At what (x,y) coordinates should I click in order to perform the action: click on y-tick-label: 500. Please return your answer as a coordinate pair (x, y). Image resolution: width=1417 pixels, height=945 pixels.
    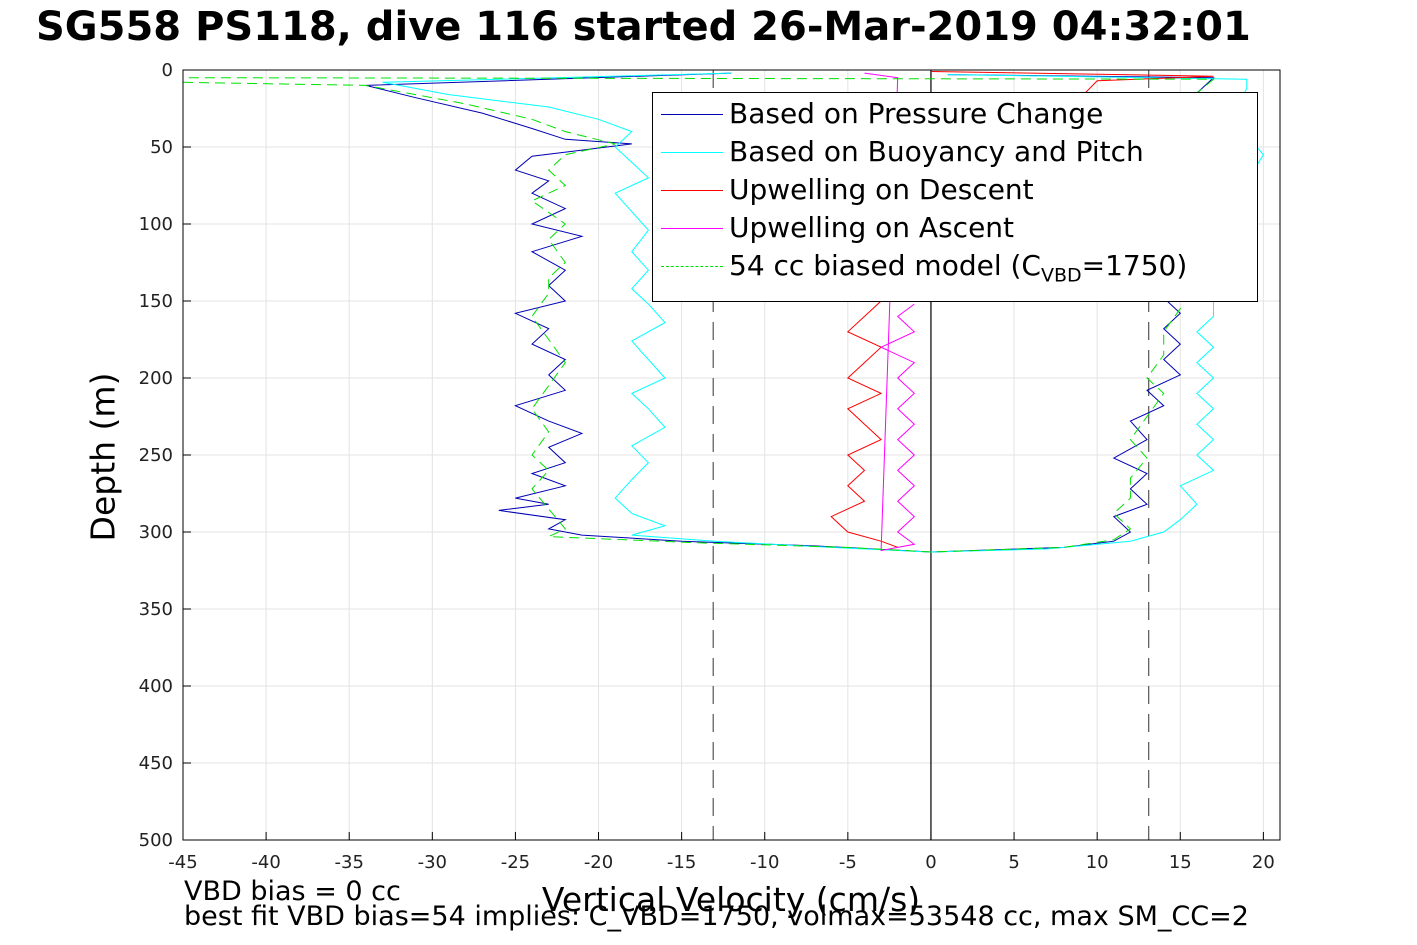
    Looking at the image, I should click on (156, 840).